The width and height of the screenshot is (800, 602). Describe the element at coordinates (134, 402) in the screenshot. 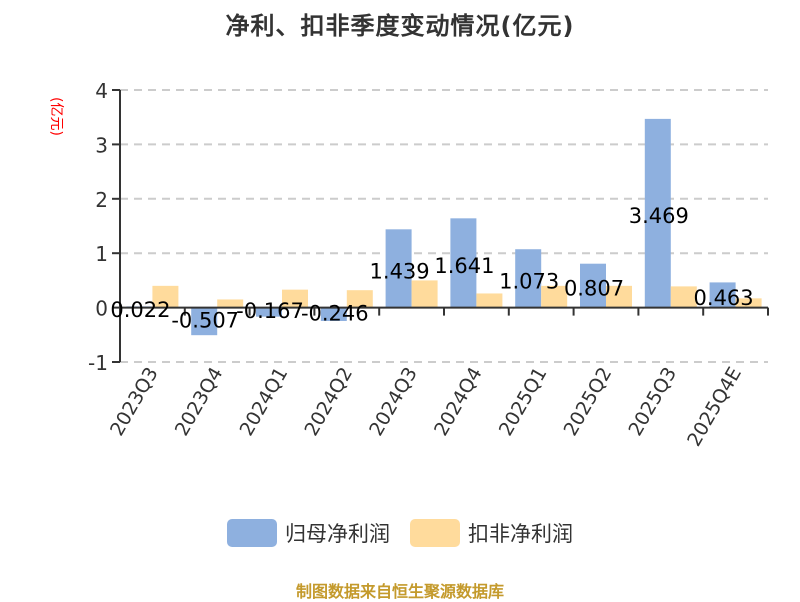

I see `x-tick-label: 2023Q3` at that location.